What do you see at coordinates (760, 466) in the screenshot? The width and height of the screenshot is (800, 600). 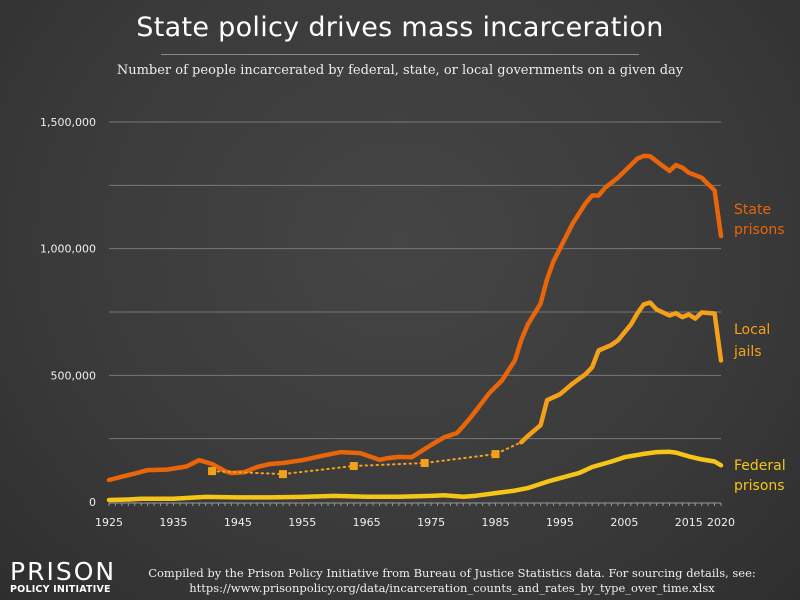 I see `series-label: Federal` at bounding box center [760, 466].